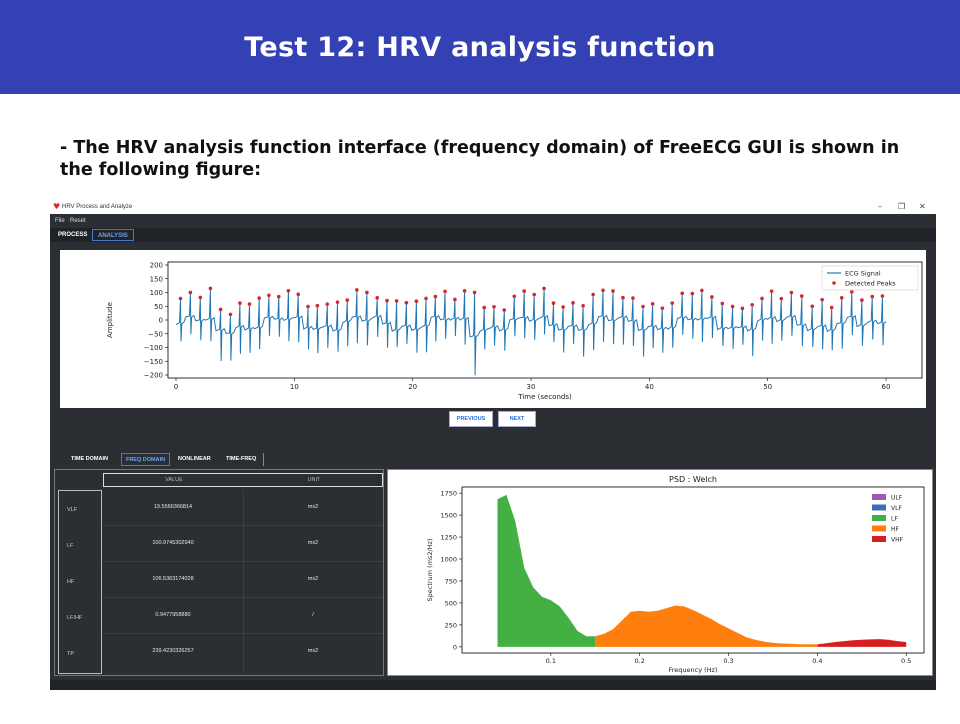  Describe the element at coordinates (70, 546) in the screenshot. I see `row-label-lf: LF` at that location.